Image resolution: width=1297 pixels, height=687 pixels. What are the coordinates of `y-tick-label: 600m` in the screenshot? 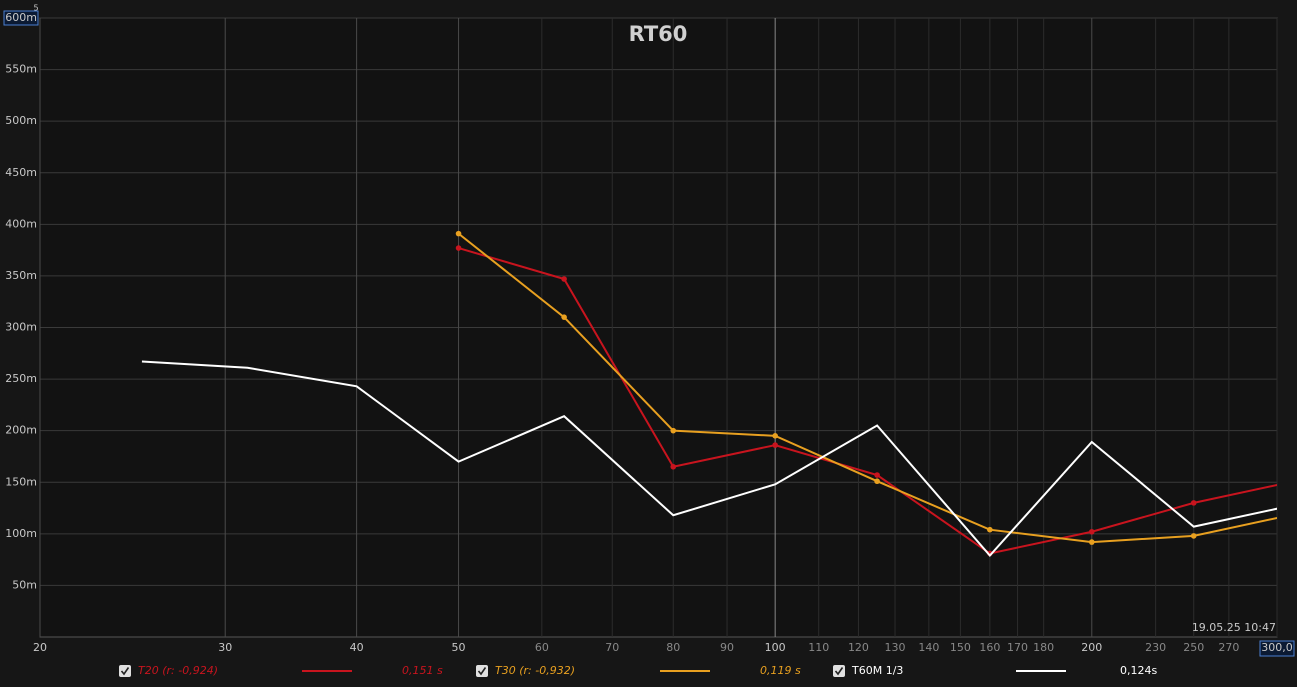 It's located at (21, 17).